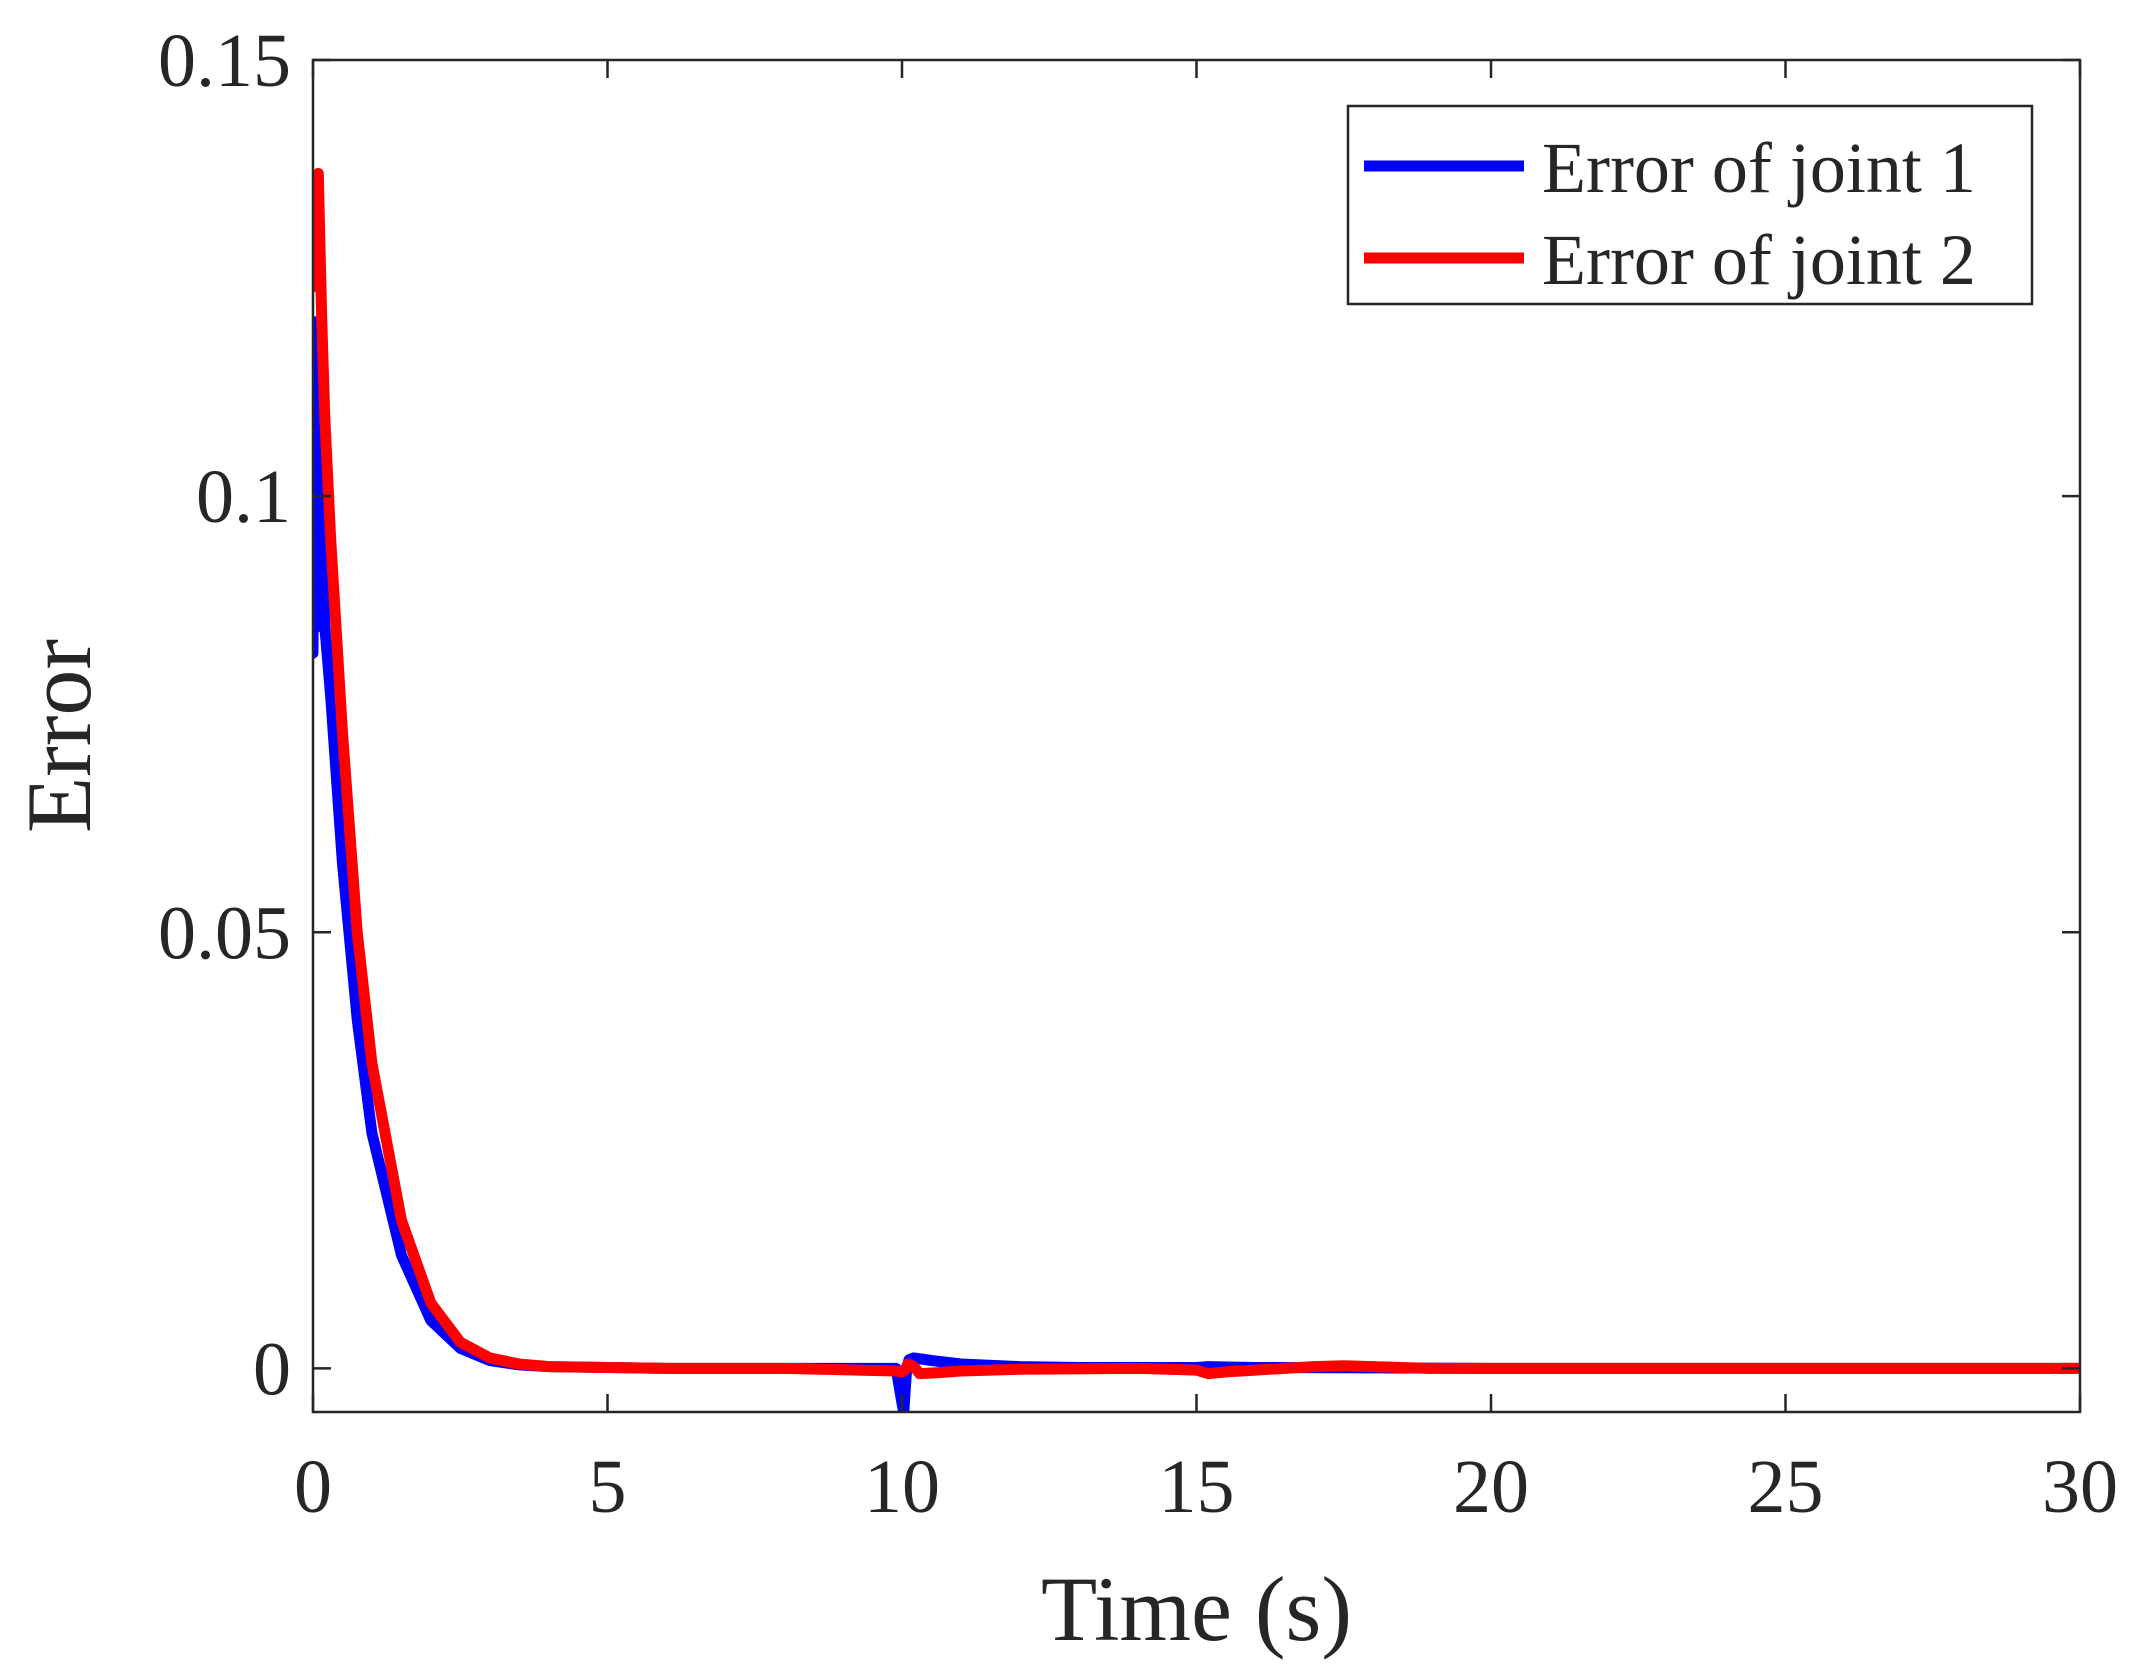  Describe the element at coordinates (272, 1369) in the screenshot. I see `y-tick-label: 0` at that location.